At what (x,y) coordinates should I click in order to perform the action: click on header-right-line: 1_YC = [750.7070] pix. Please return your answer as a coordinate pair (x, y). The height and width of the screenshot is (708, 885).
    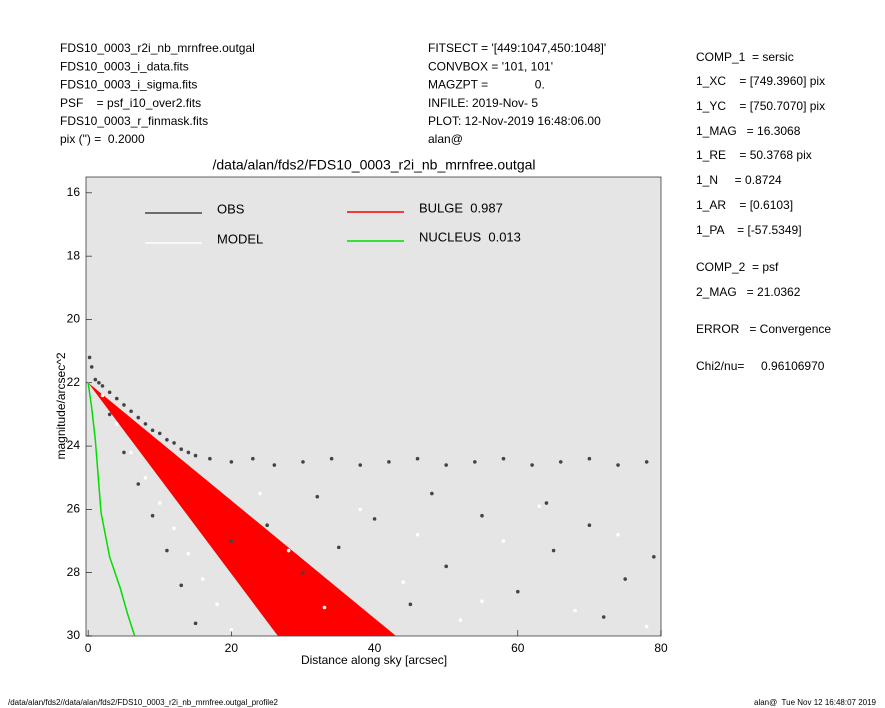
    Looking at the image, I should click on (760, 106).